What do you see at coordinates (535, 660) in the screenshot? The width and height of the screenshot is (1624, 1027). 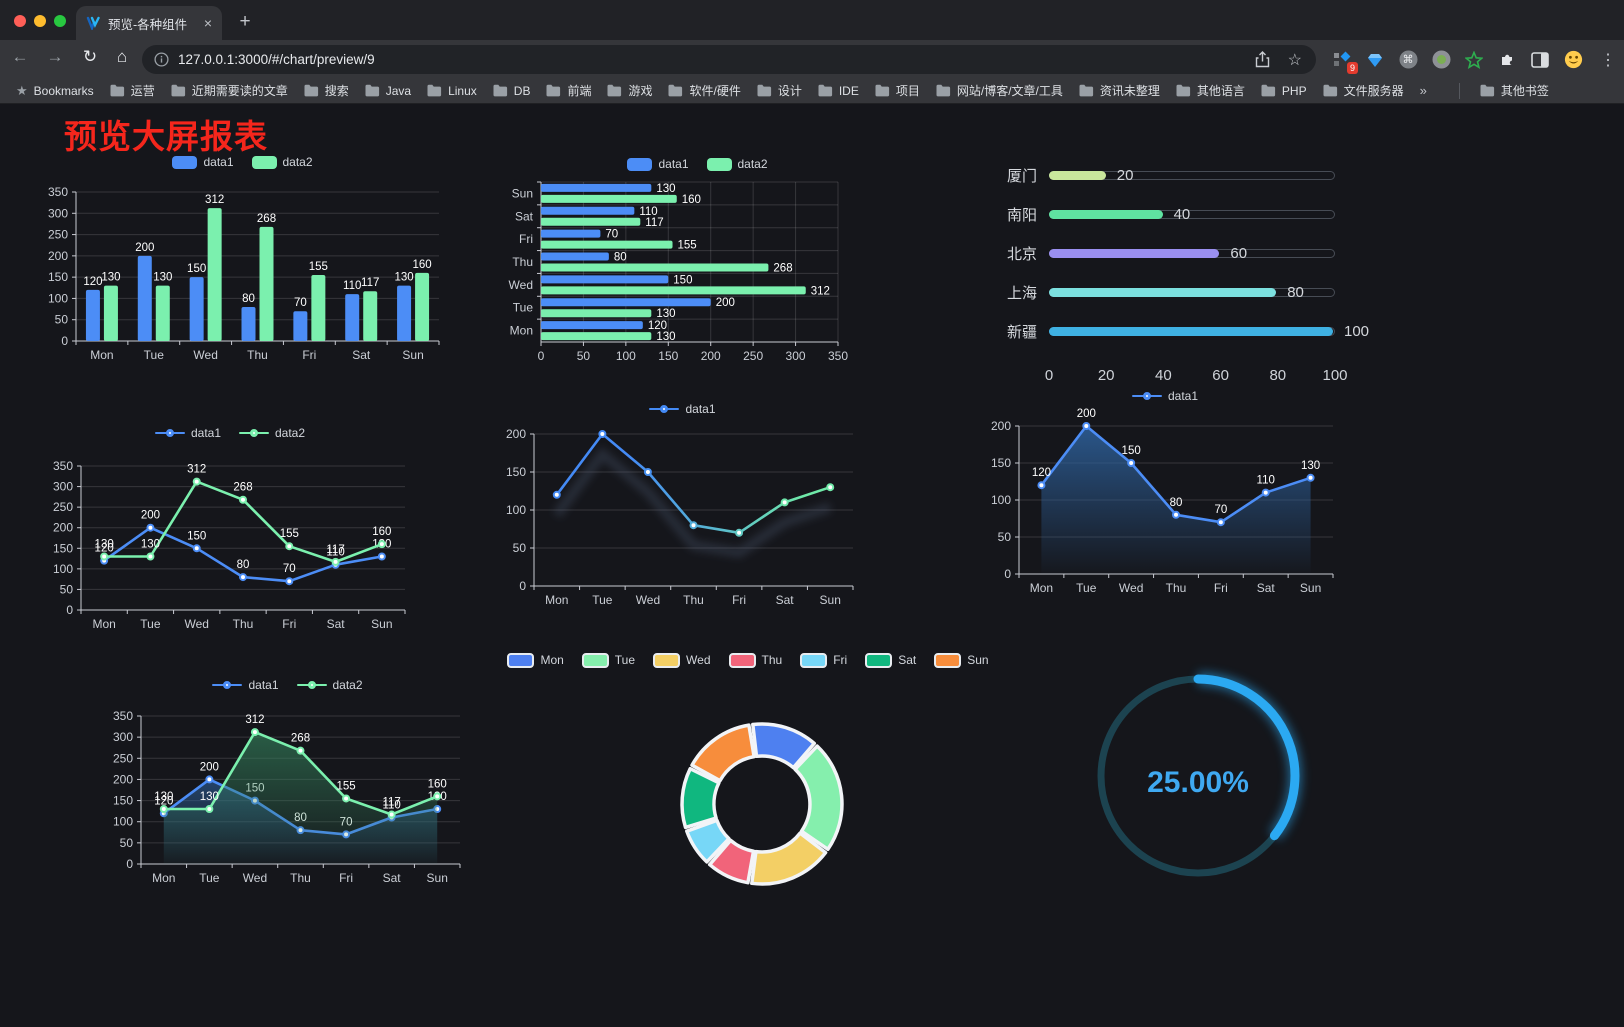 I see `legend-item-Mon: Mon` at bounding box center [535, 660].